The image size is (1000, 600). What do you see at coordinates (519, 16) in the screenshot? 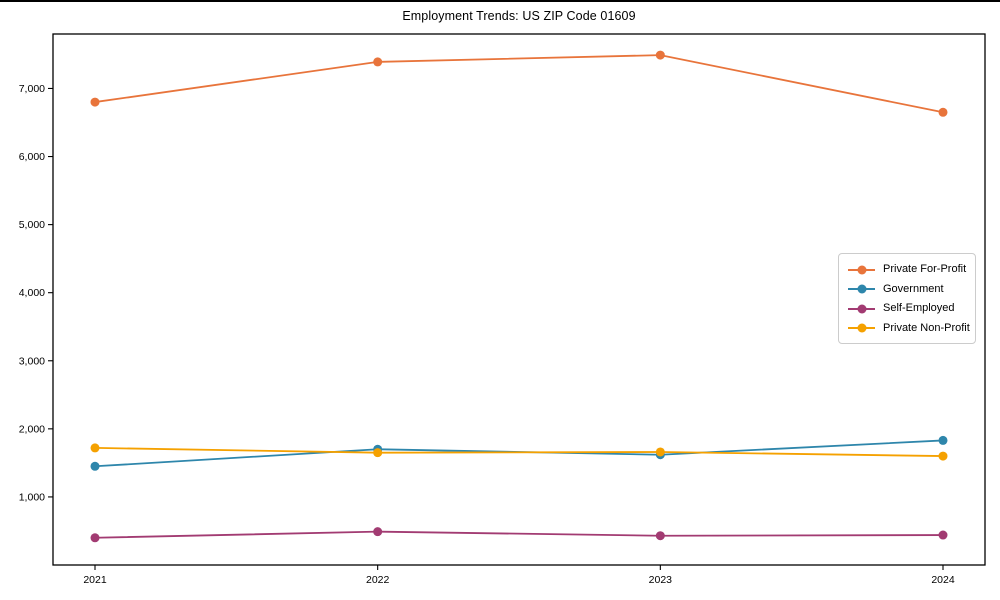
I see `chart-title: Employment Trends: US ZIP Code 01609` at bounding box center [519, 16].